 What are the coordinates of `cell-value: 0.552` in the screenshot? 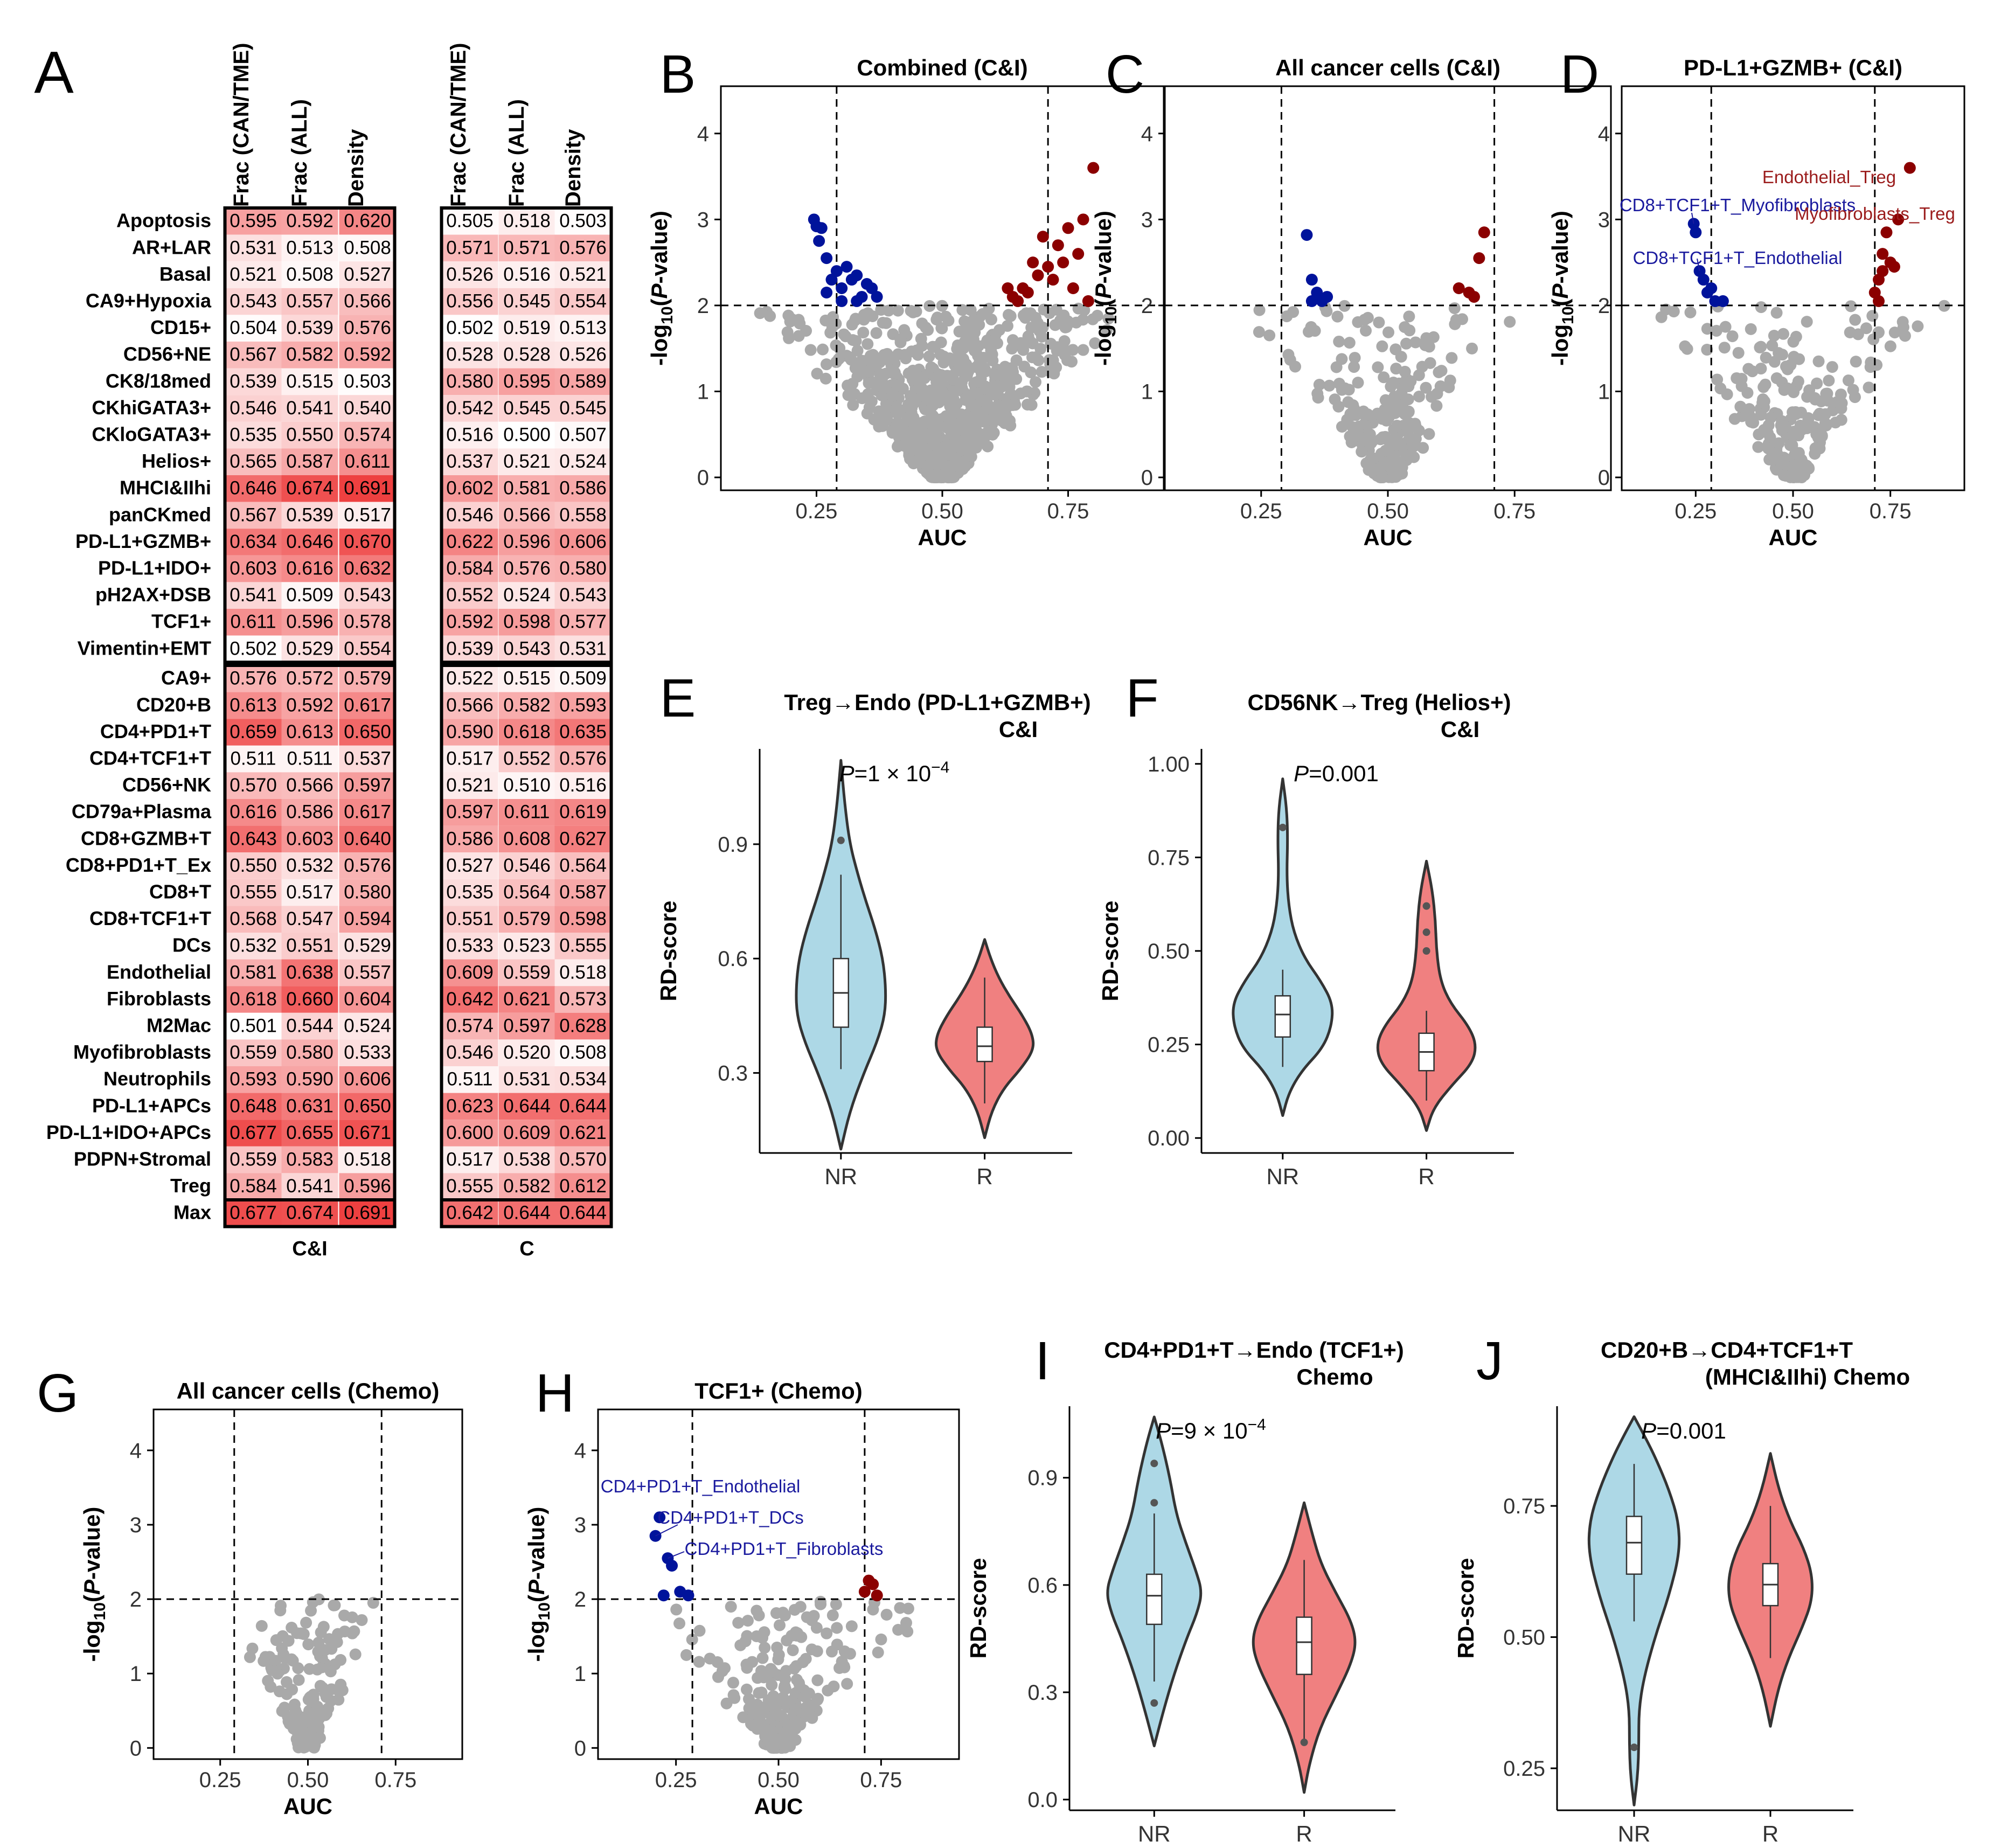 It's located at (470, 595).